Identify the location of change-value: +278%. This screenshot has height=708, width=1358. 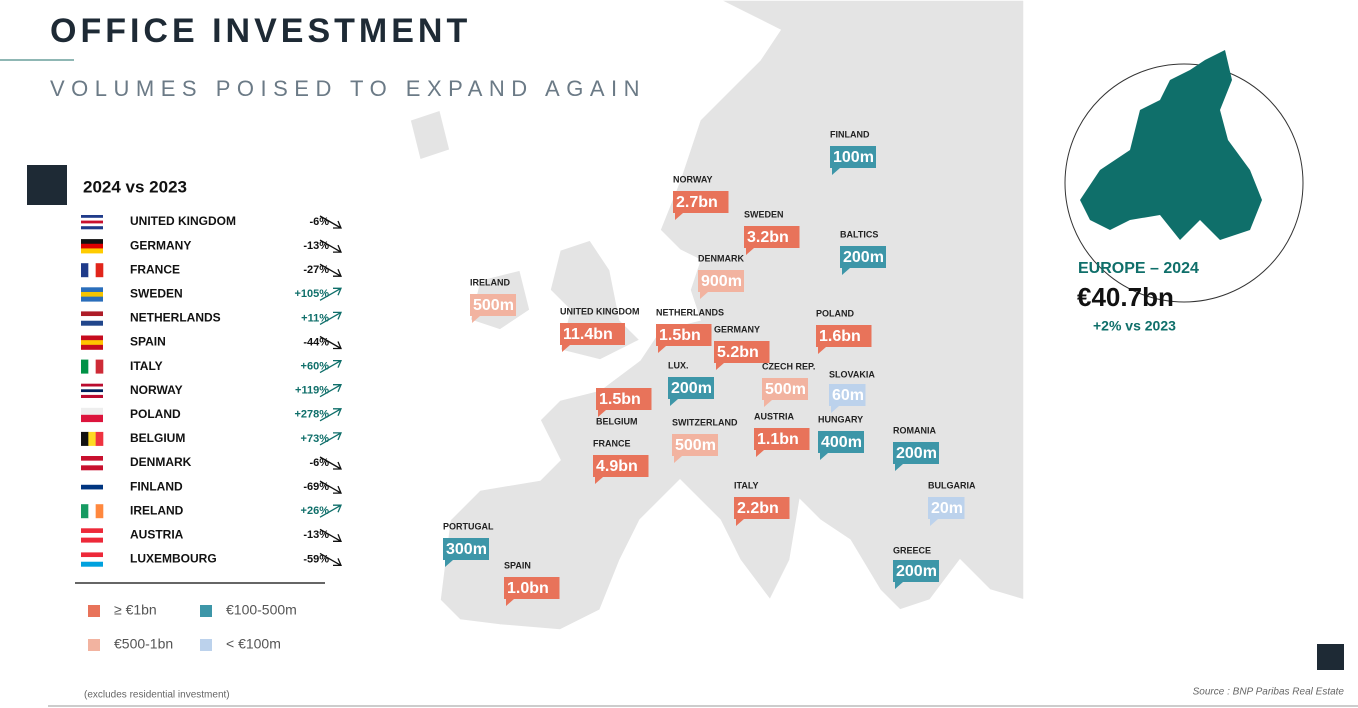
(311, 415).